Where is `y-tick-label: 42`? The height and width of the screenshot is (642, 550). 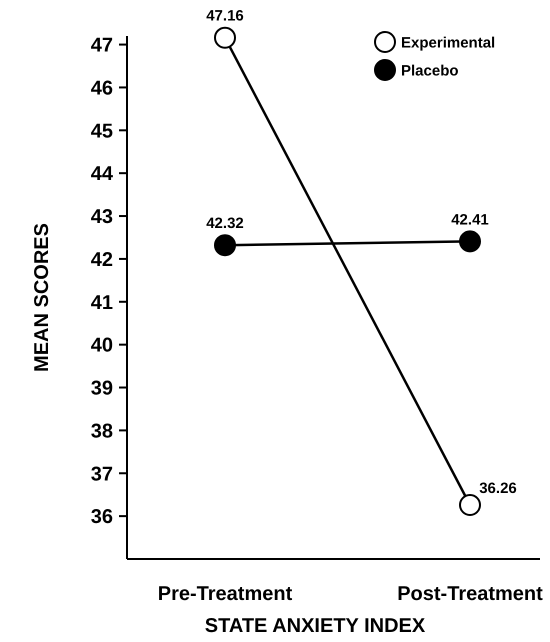 y-tick-label: 42 is located at coordinates (101, 259).